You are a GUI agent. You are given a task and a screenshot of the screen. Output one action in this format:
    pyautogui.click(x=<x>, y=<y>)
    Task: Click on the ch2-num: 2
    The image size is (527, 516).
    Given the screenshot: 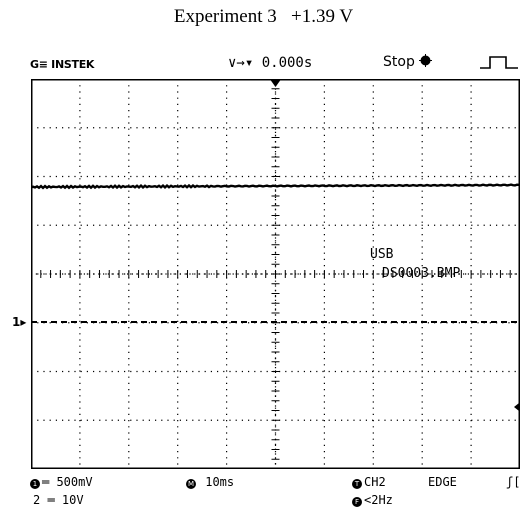 What is the action you would take?
    pyautogui.click(x=37, y=500)
    